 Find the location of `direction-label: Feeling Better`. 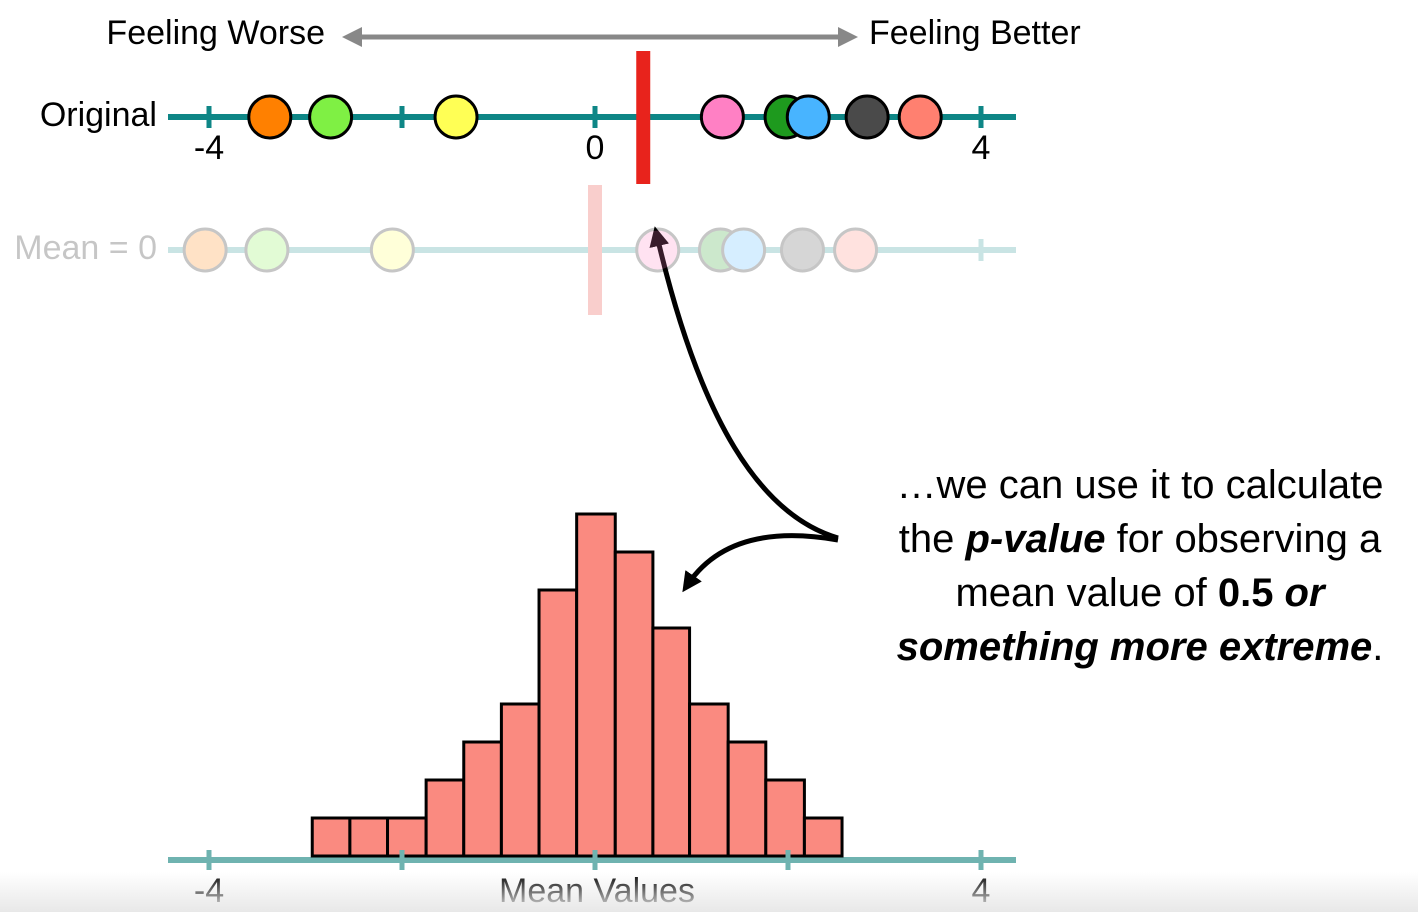

direction-label: Feeling Better is located at coordinates (975, 33).